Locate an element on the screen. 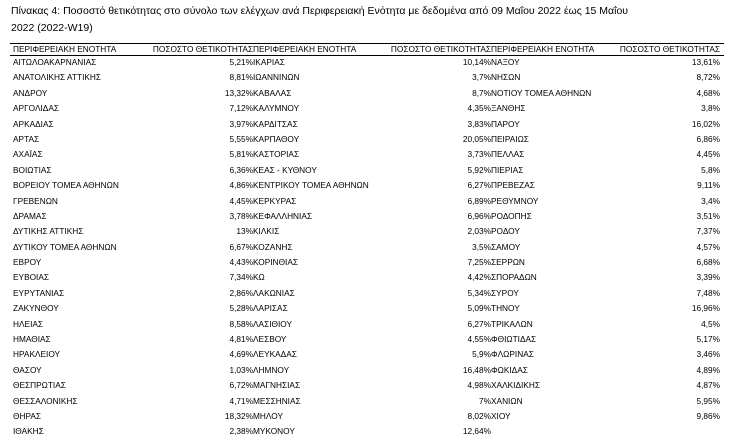 Image resolution: width=734 pixels, height=440 pixels. region-name: ΖΑΚΥΝΘΟΥ is located at coordinates (36, 308).